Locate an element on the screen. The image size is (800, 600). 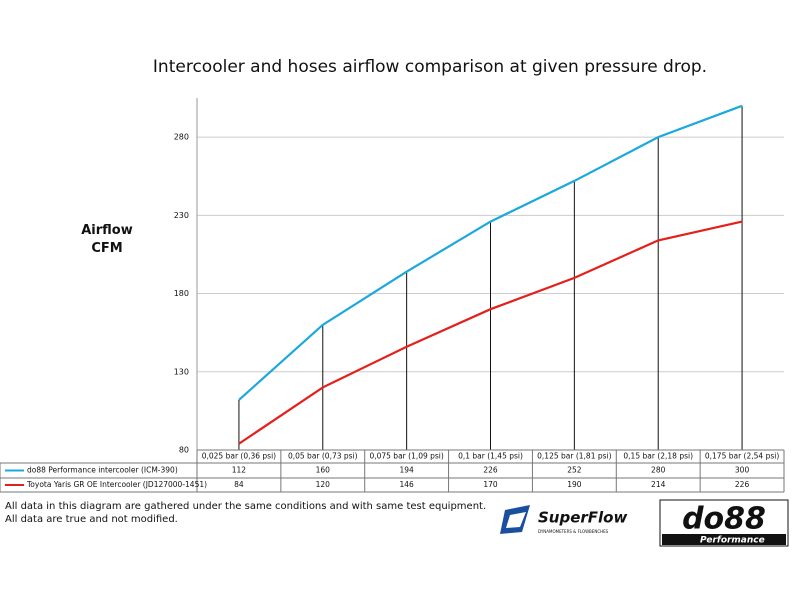
x-tick-label: 0,025 bar (0,36 psi) is located at coordinates (239, 456).